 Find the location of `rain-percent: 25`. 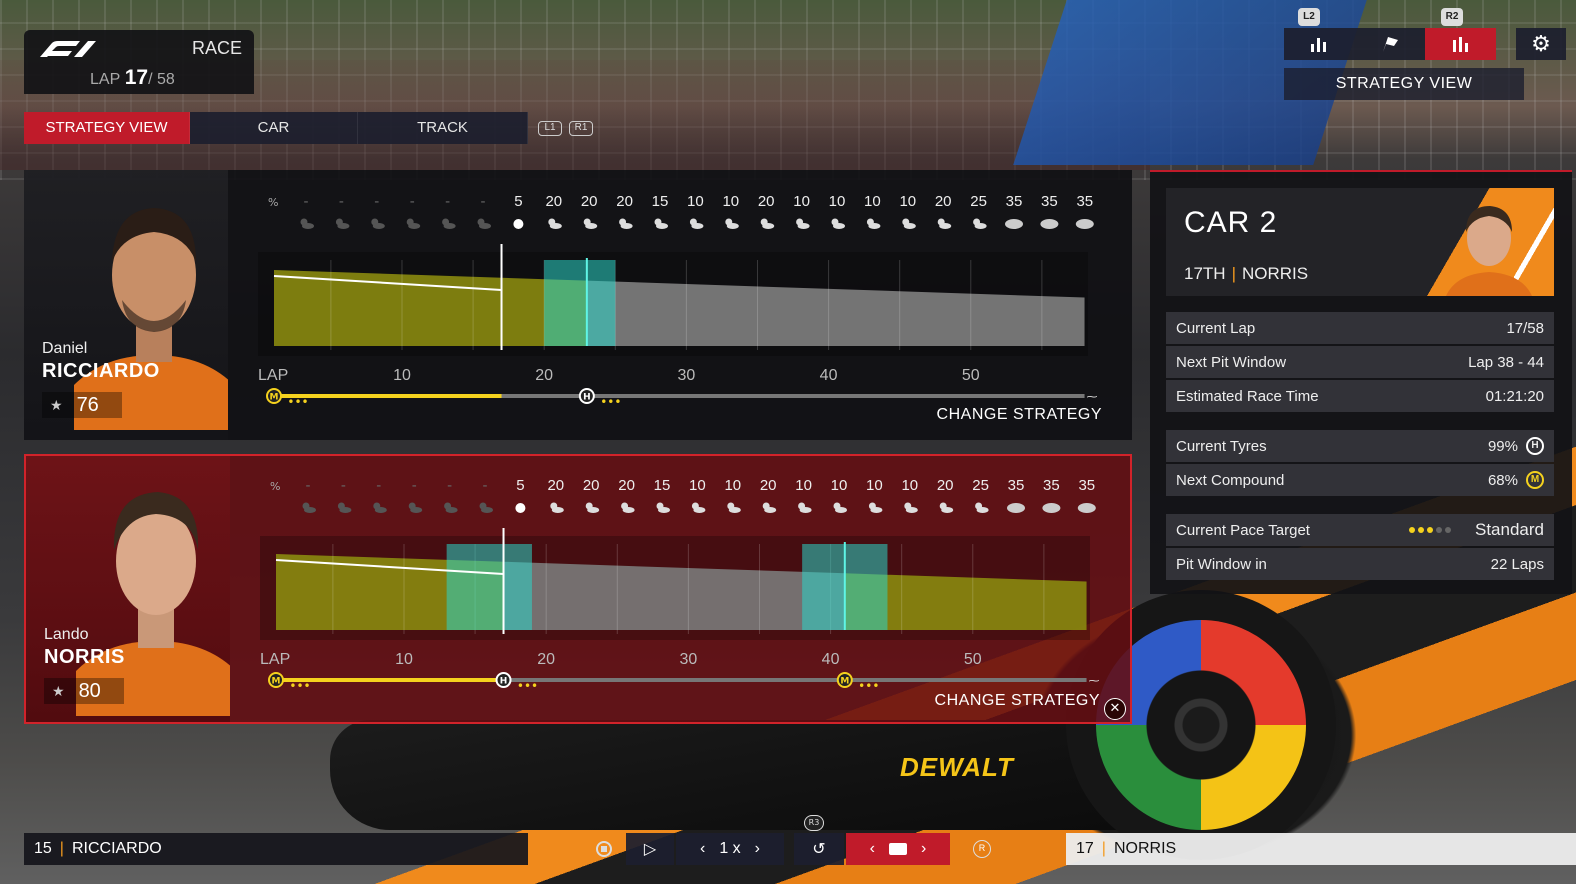

rain-percent: 25 is located at coordinates (980, 485).